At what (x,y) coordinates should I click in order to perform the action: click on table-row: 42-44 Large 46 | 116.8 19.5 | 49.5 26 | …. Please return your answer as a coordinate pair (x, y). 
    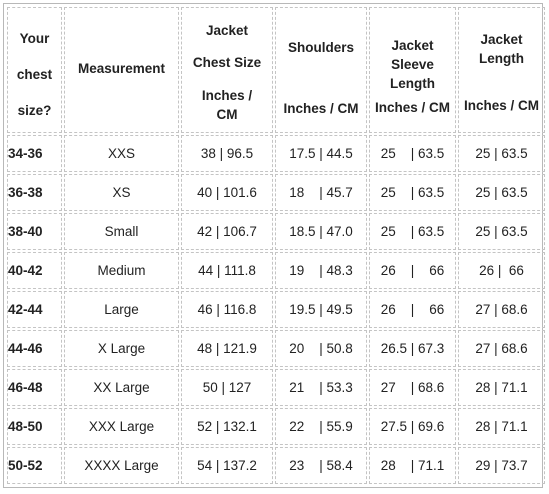
    Looking at the image, I should click on (276, 309).